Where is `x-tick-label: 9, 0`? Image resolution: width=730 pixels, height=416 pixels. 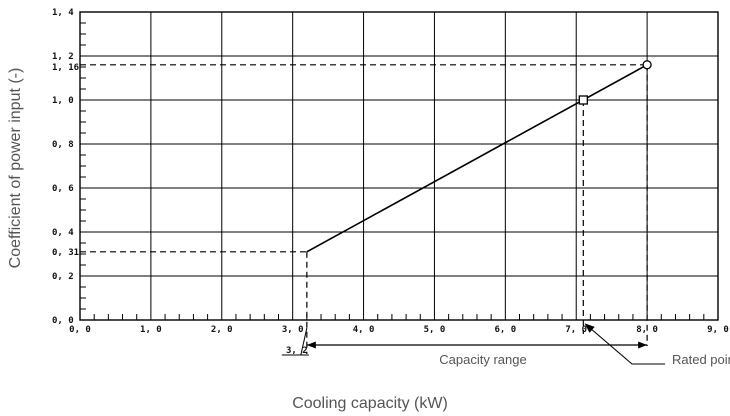 x-tick-label: 9, 0 is located at coordinates (718, 330).